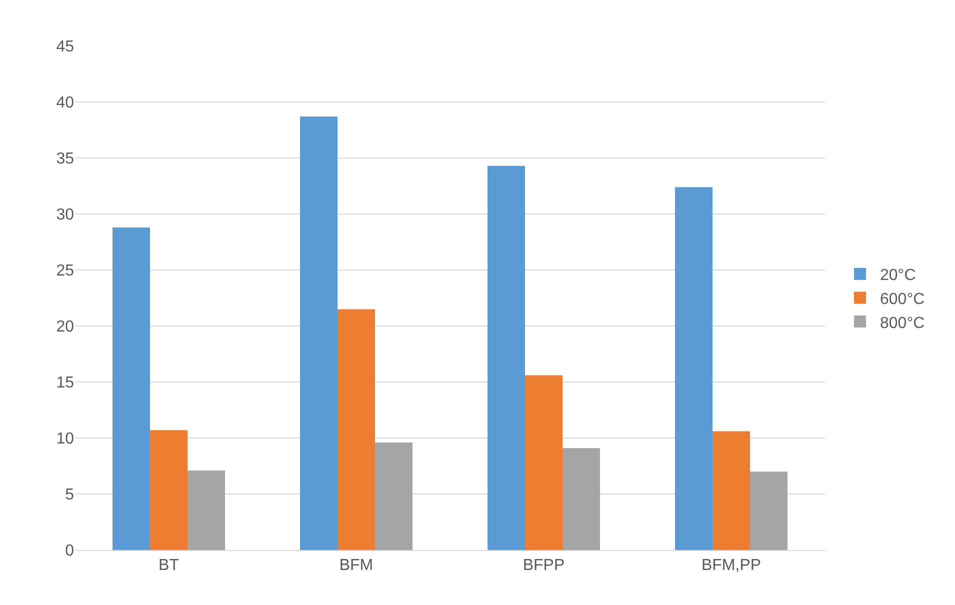 This screenshot has height=605, width=955. I want to click on x-tick-label: BT, so click(169, 565).